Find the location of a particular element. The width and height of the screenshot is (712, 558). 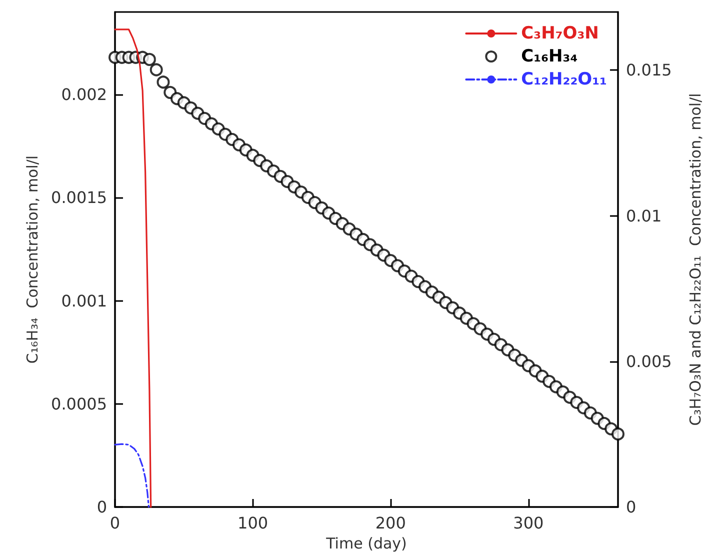

y-tick-label: 0 is located at coordinates (101, 507).